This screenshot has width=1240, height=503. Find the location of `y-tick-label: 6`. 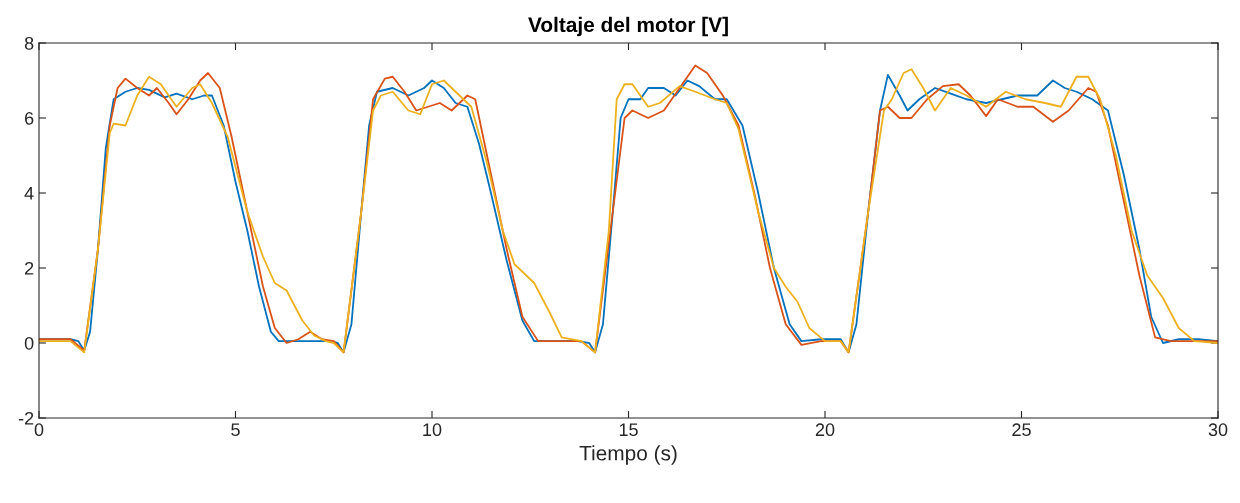

y-tick-label: 6 is located at coordinates (29, 118).